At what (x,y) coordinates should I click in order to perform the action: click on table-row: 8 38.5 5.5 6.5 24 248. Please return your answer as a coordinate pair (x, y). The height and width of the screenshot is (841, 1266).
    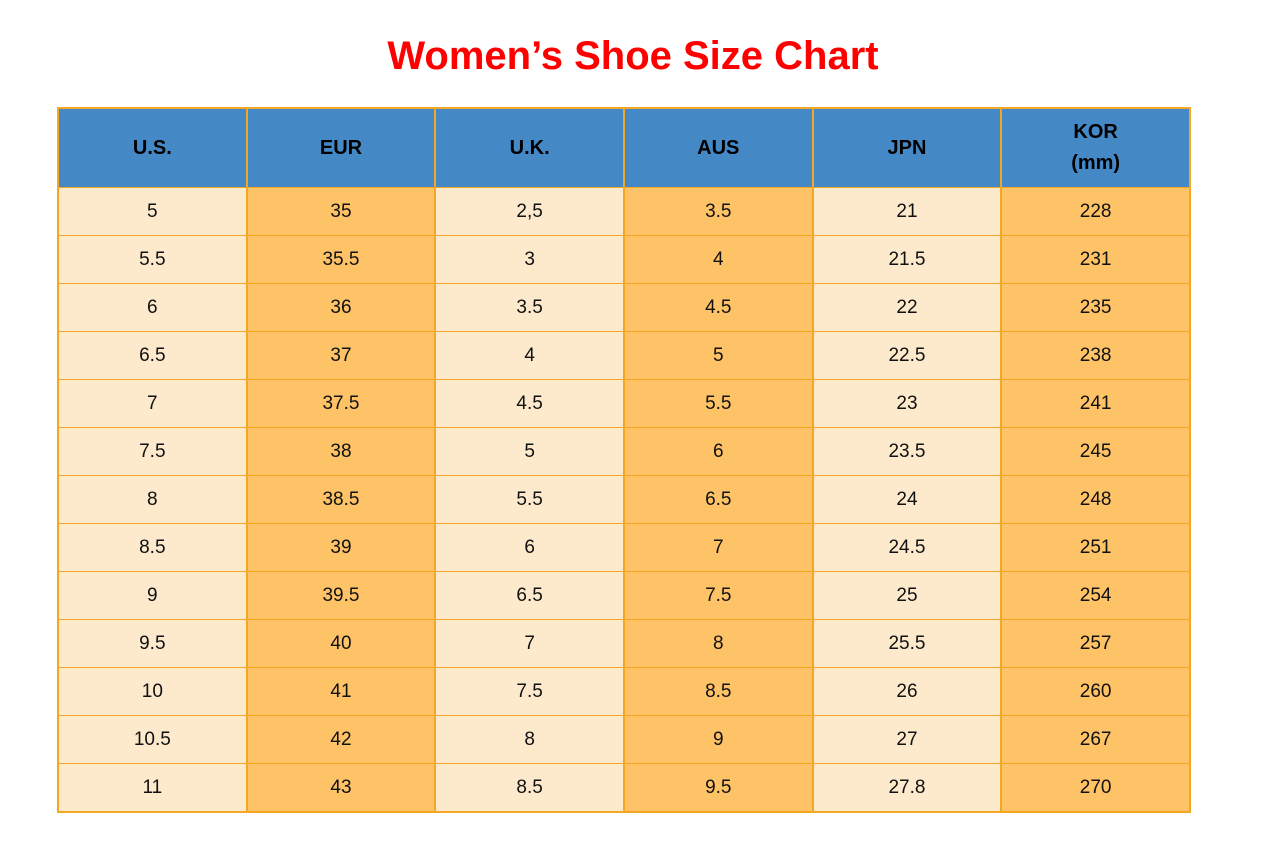
    Looking at the image, I should click on (624, 499).